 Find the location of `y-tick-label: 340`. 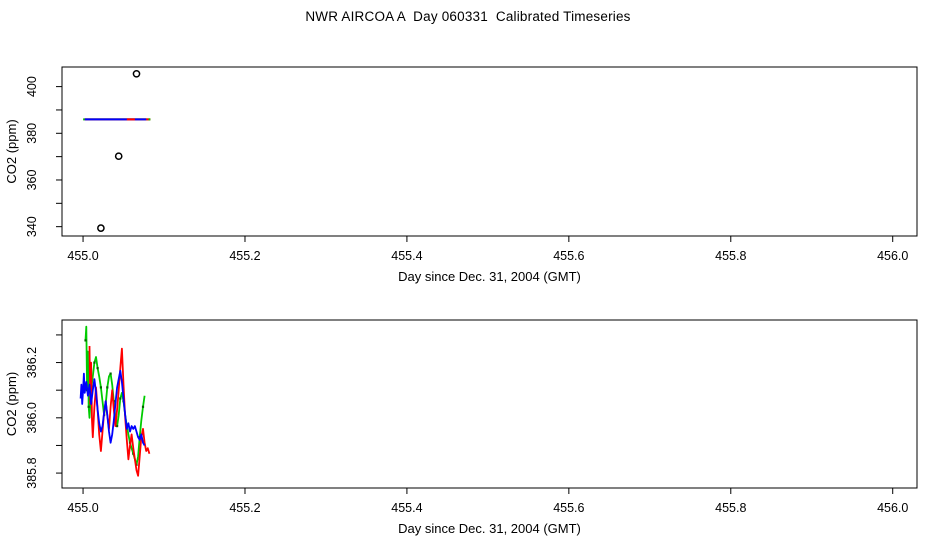

y-tick-label: 340 is located at coordinates (32, 226).